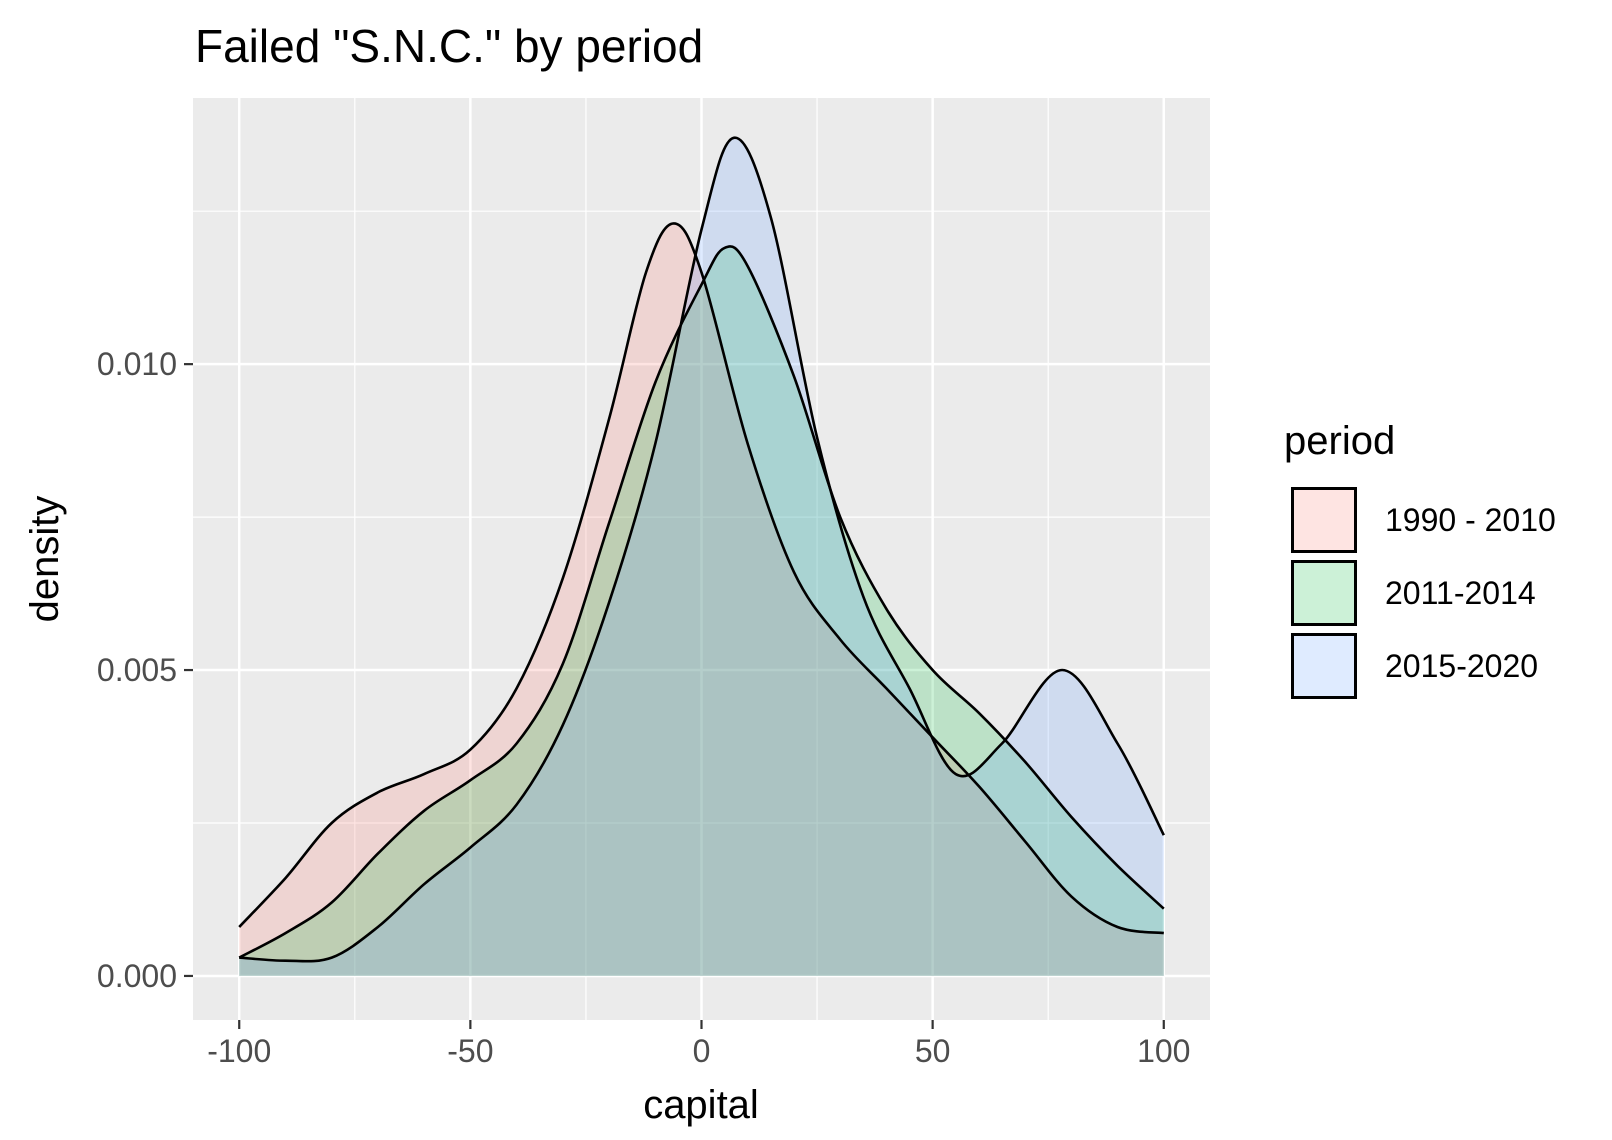 This screenshot has width=1612, height=1140. I want to click on x-tick-label: 50, so click(933, 1051).